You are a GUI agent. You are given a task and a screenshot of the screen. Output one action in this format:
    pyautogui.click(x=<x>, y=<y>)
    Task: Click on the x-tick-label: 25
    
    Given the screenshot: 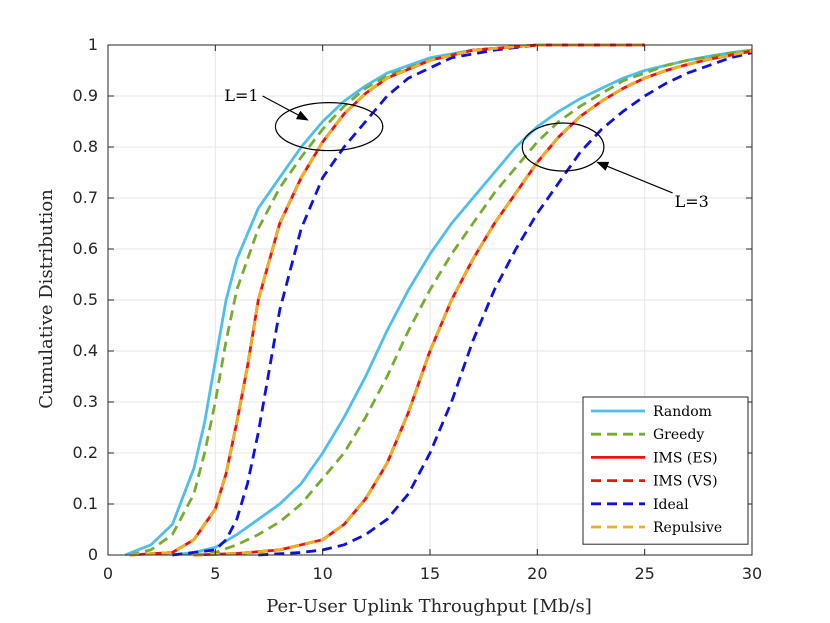 What is the action you would take?
    pyautogui.click(x=644, y=573)
    